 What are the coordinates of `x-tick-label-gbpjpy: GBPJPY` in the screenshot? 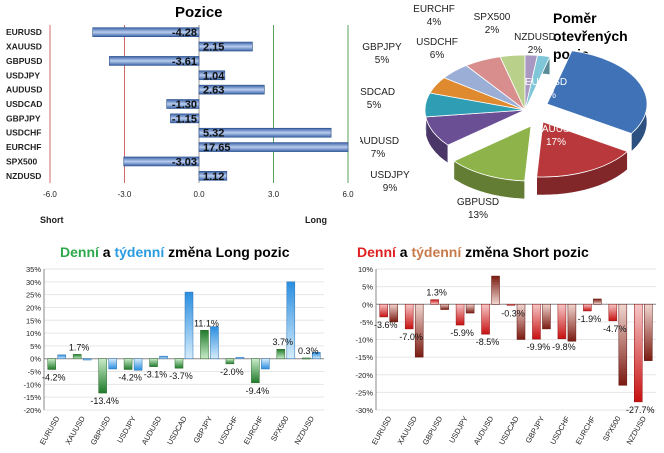 It's located at (203, 430).